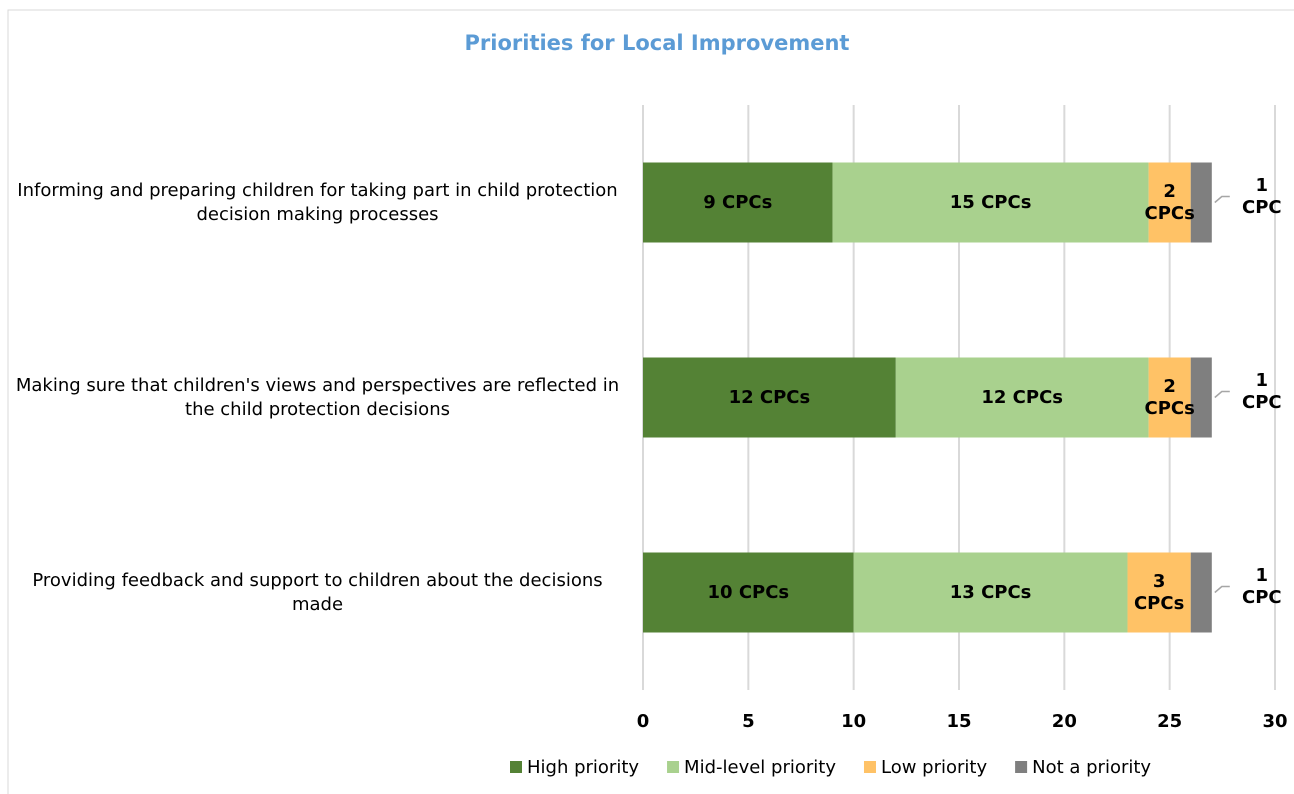  What do you see at coordinates (958, 721) in the screenshot?
I see `x-tick-label: 15` at bounding box center [958, 721].